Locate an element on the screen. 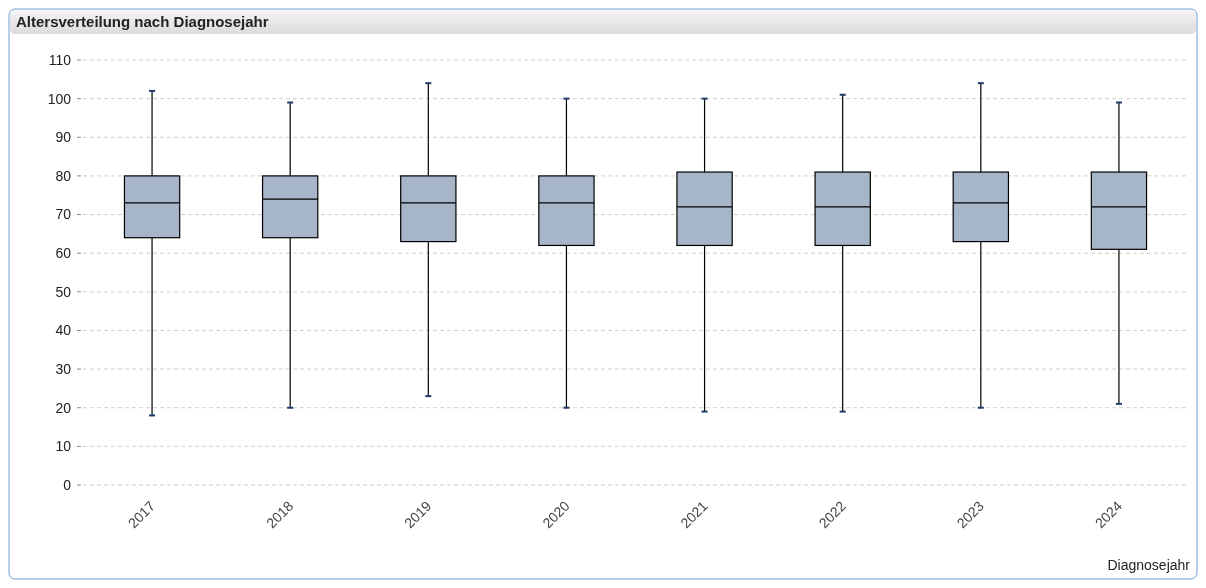  y-tick-label: 90 is located at coordinates (63, 137).